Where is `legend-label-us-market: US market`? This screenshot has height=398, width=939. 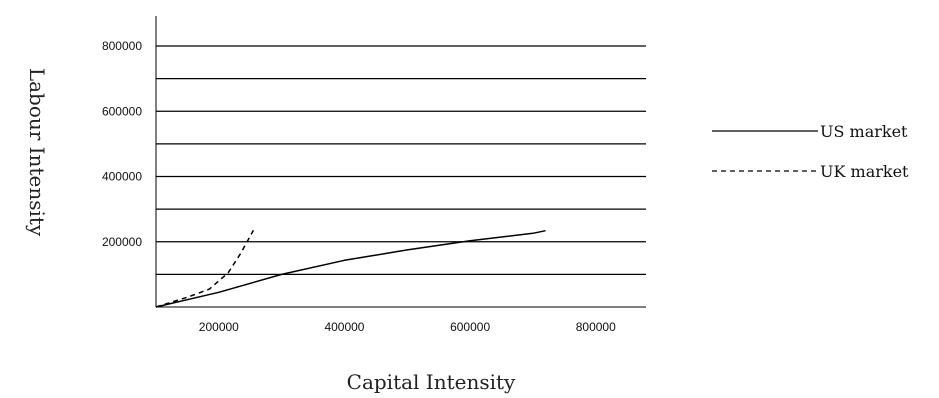
legend-label-us-market: US market is located at coordinates (864, 131).